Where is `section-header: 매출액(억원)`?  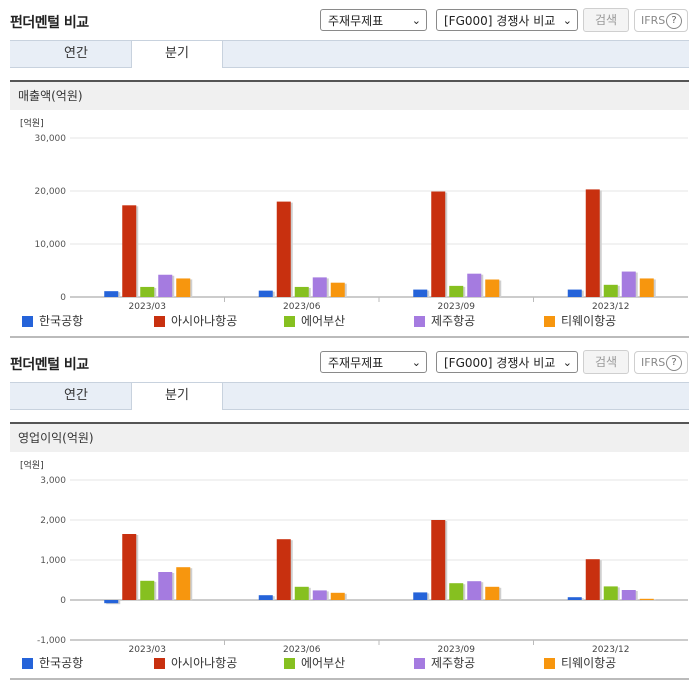
section-header: 매출액(억원) is located at coordinates (349, 95).